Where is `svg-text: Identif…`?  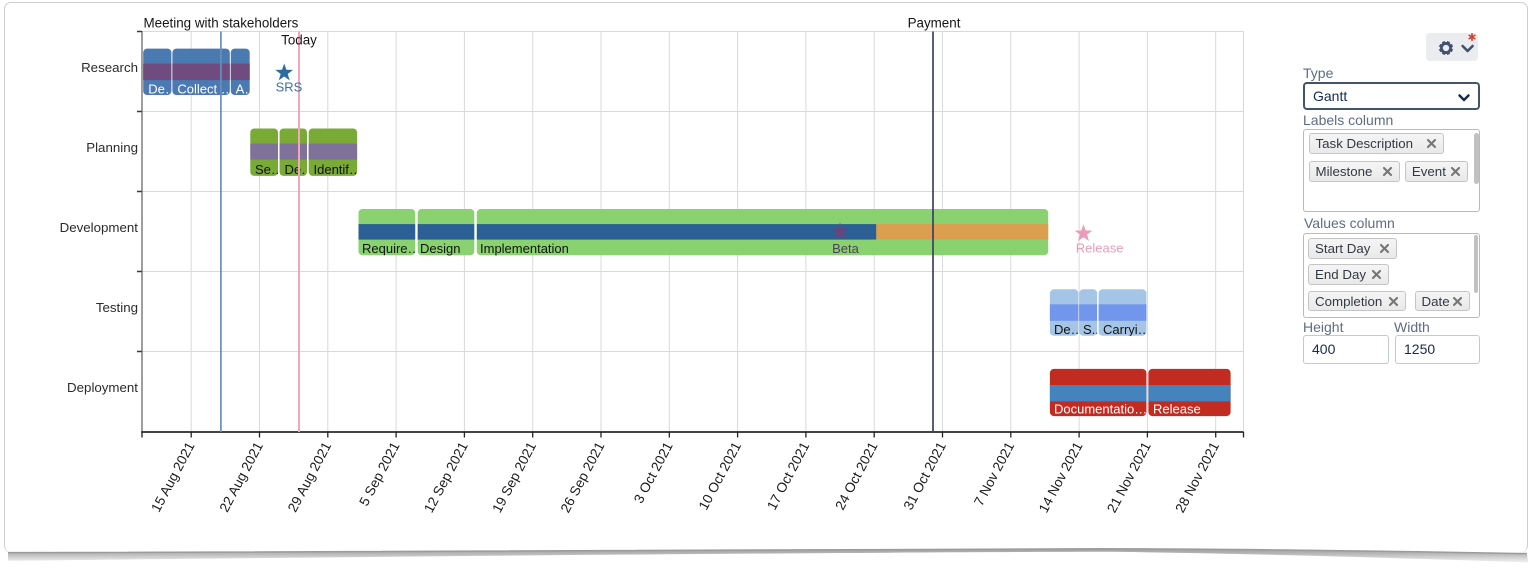
svg-text: Identif… is located at coordinates (338, 169).